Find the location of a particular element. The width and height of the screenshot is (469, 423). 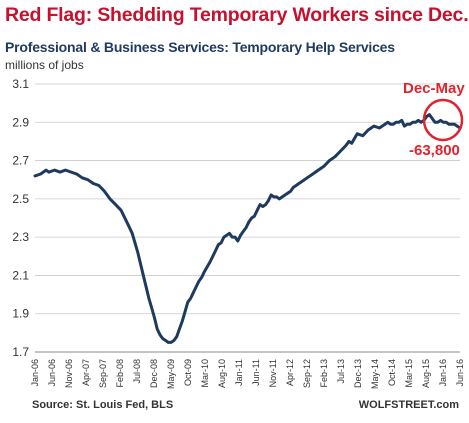

brand-label: WOLFSTREET.com is located at coordinates (408, 405).